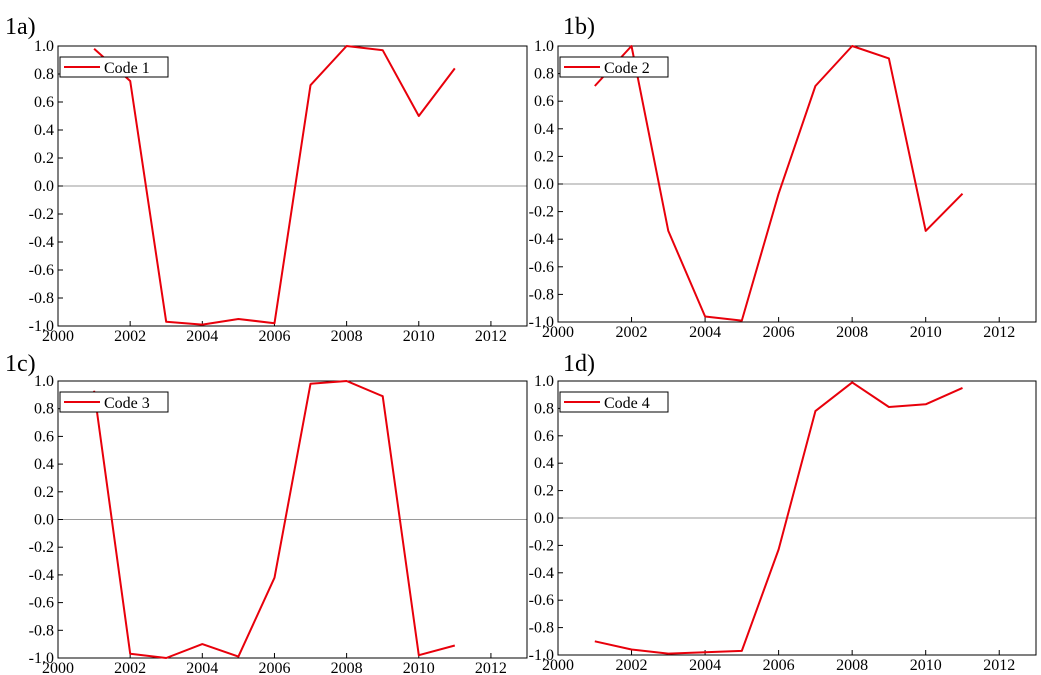  I want to click on panel-label: 1a), so click(20, 27).